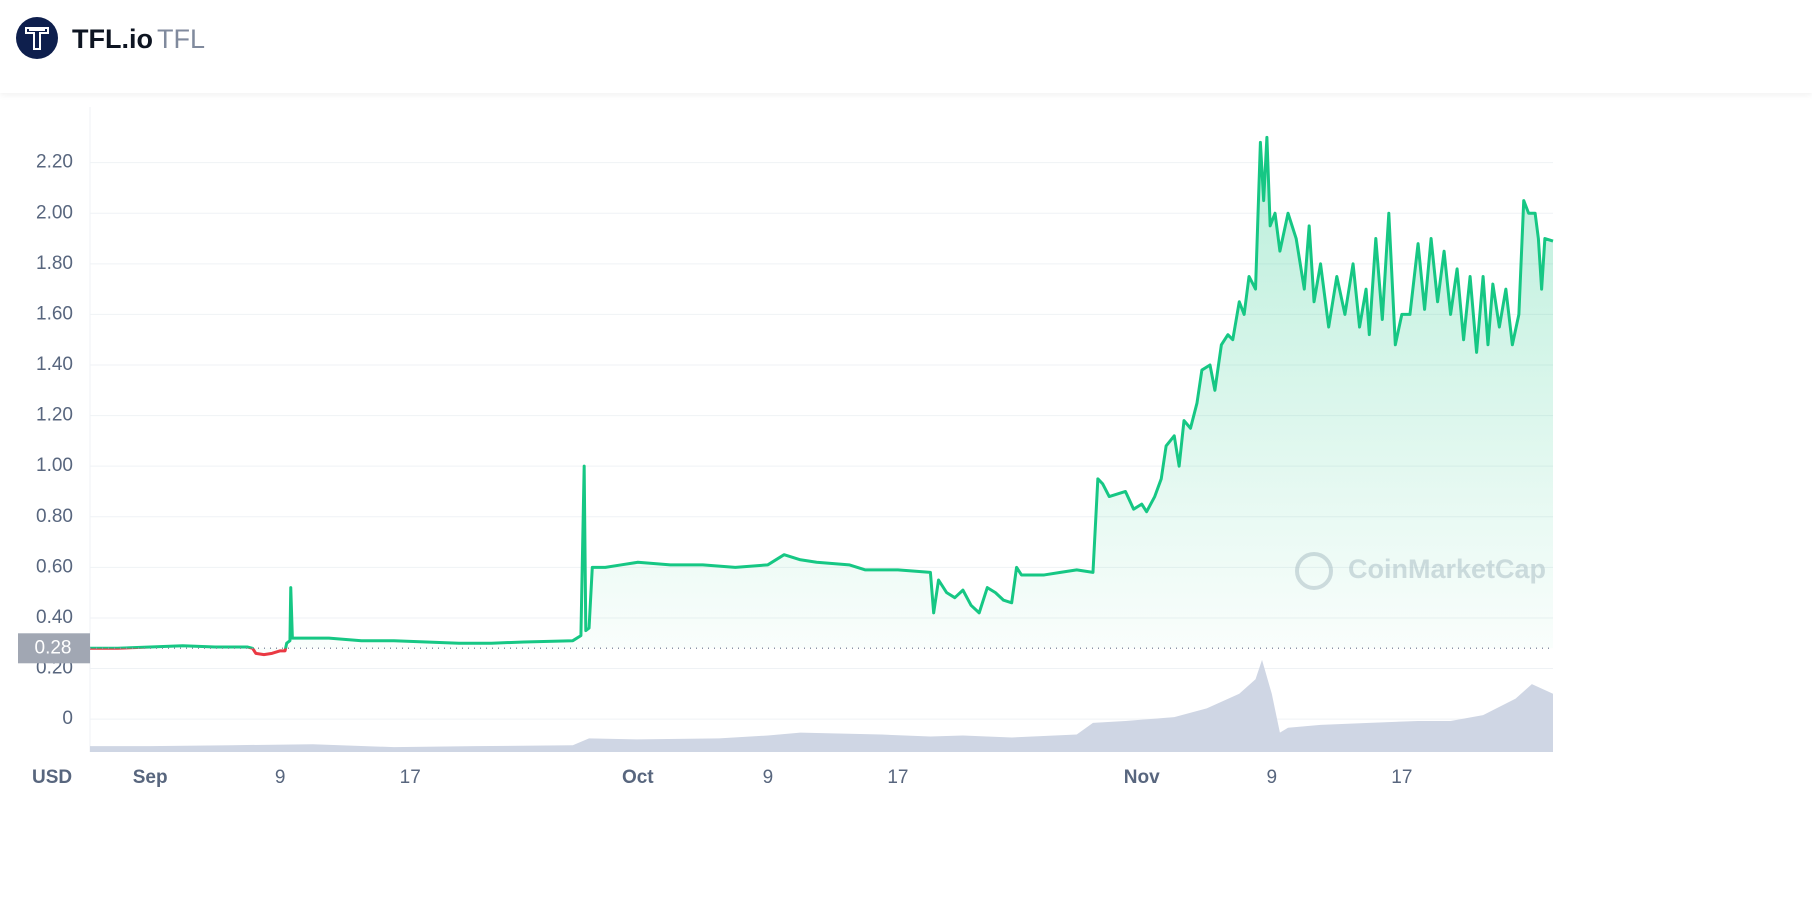 This screenshot has width=1812, height=922. Describe the element at coordinates (54, 263) in the screenshot. I see `y-tick-label: 1.80` at that location.